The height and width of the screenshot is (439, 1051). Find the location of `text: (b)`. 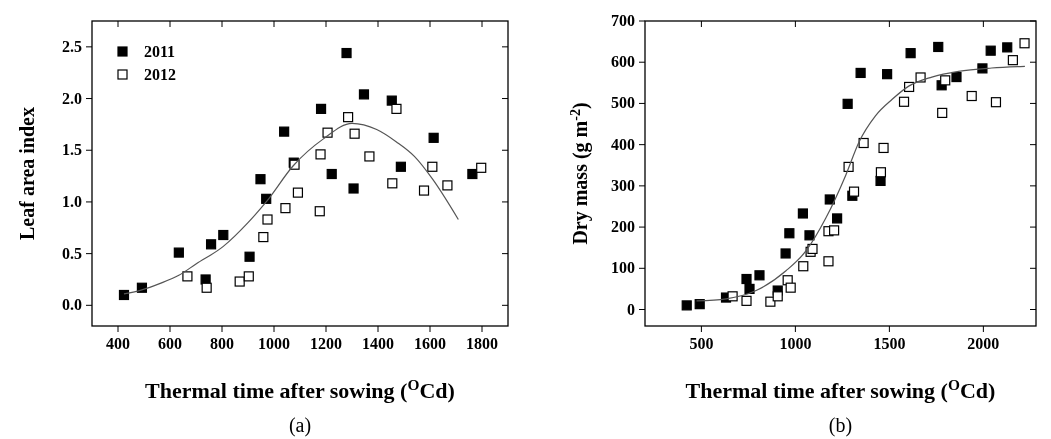

text: (b) is located at coordinates (840, 425).